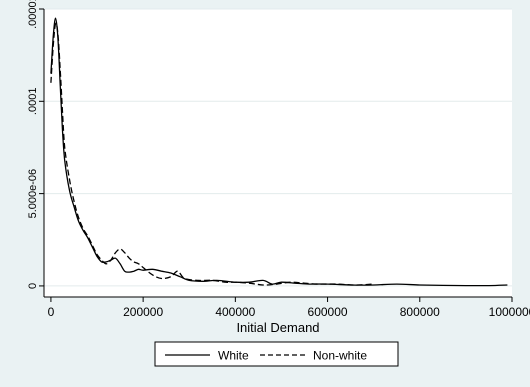  What do you see at coordinates (33, 102) in the screenshot?
I see `y-tick-label-2: .0001` at bounding box center [33, 102].